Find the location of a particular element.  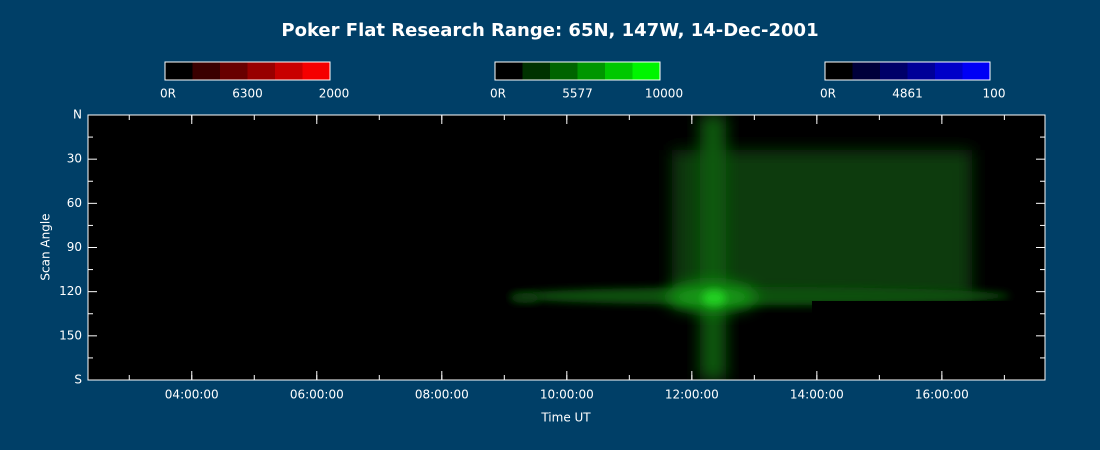

y-tick-label: 150 is located at coordinates (70, 335).